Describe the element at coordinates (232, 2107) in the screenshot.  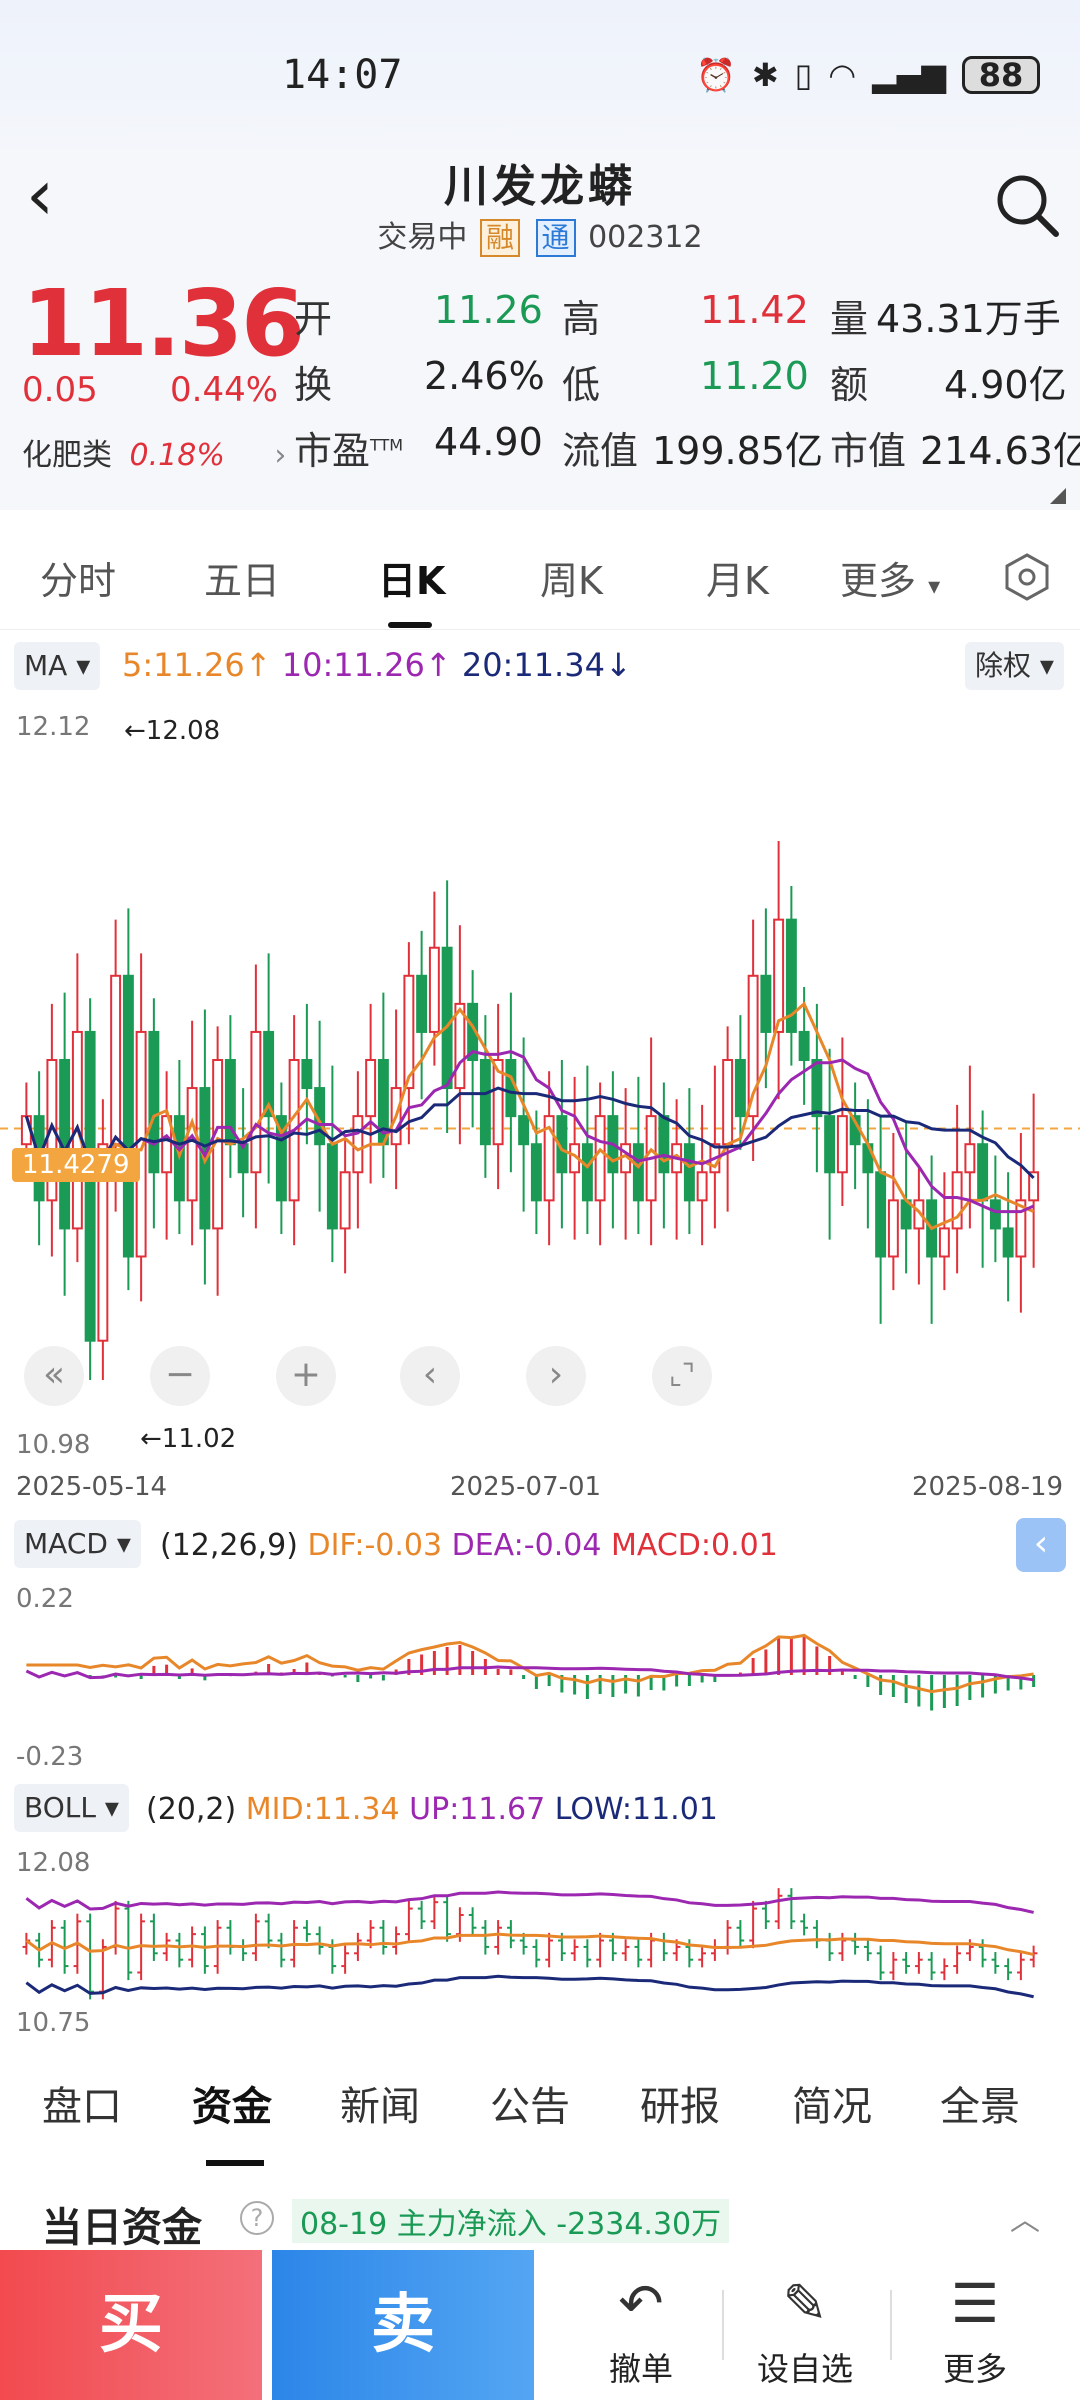
I see `tab-funds: 资金` at that location.